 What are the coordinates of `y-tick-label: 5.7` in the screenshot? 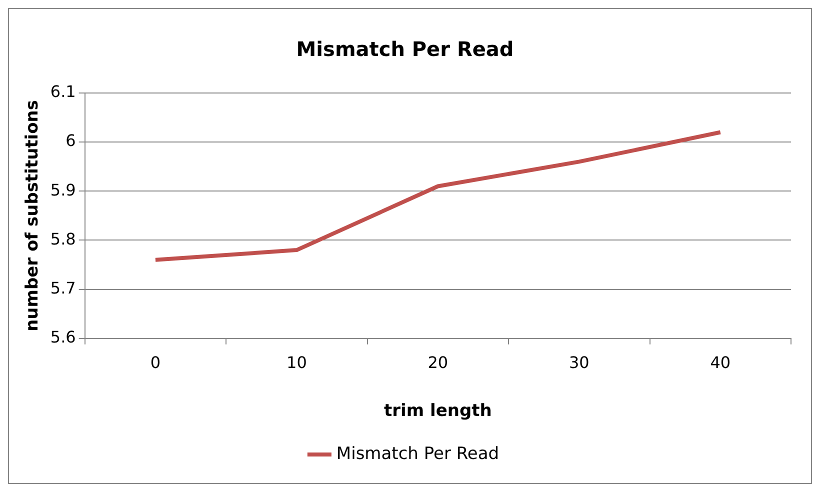 It's located at (63, 288).